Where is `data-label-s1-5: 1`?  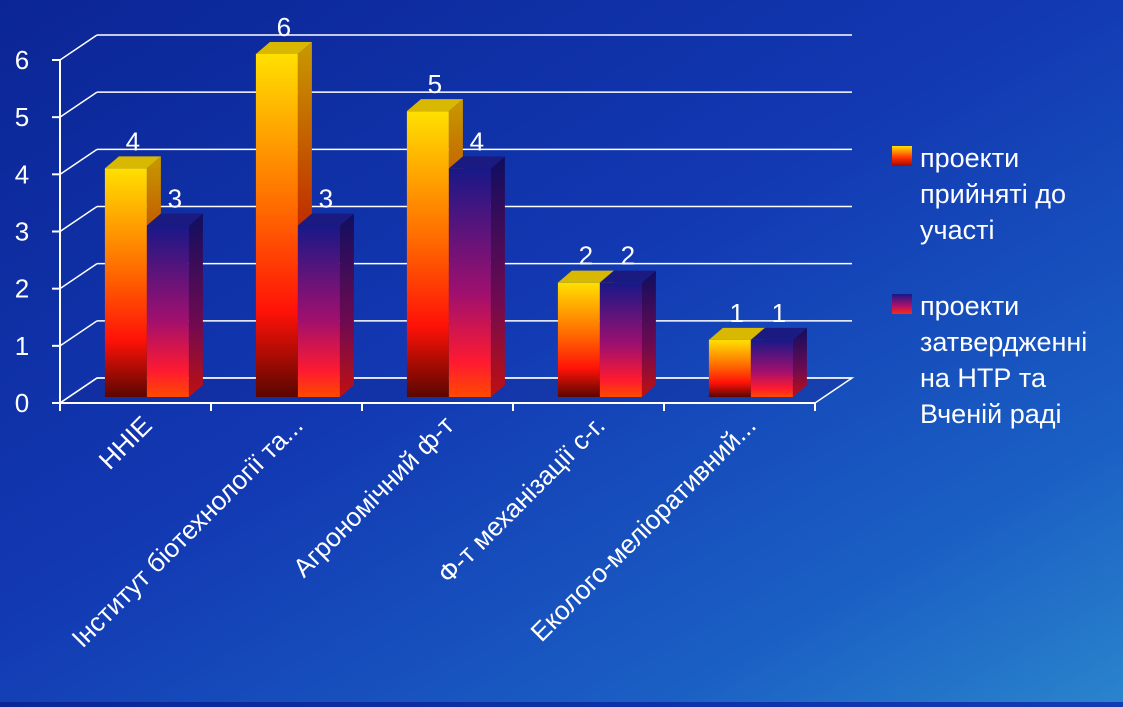 data-label-s1-5: 1 is located at coordinates (737, 313).